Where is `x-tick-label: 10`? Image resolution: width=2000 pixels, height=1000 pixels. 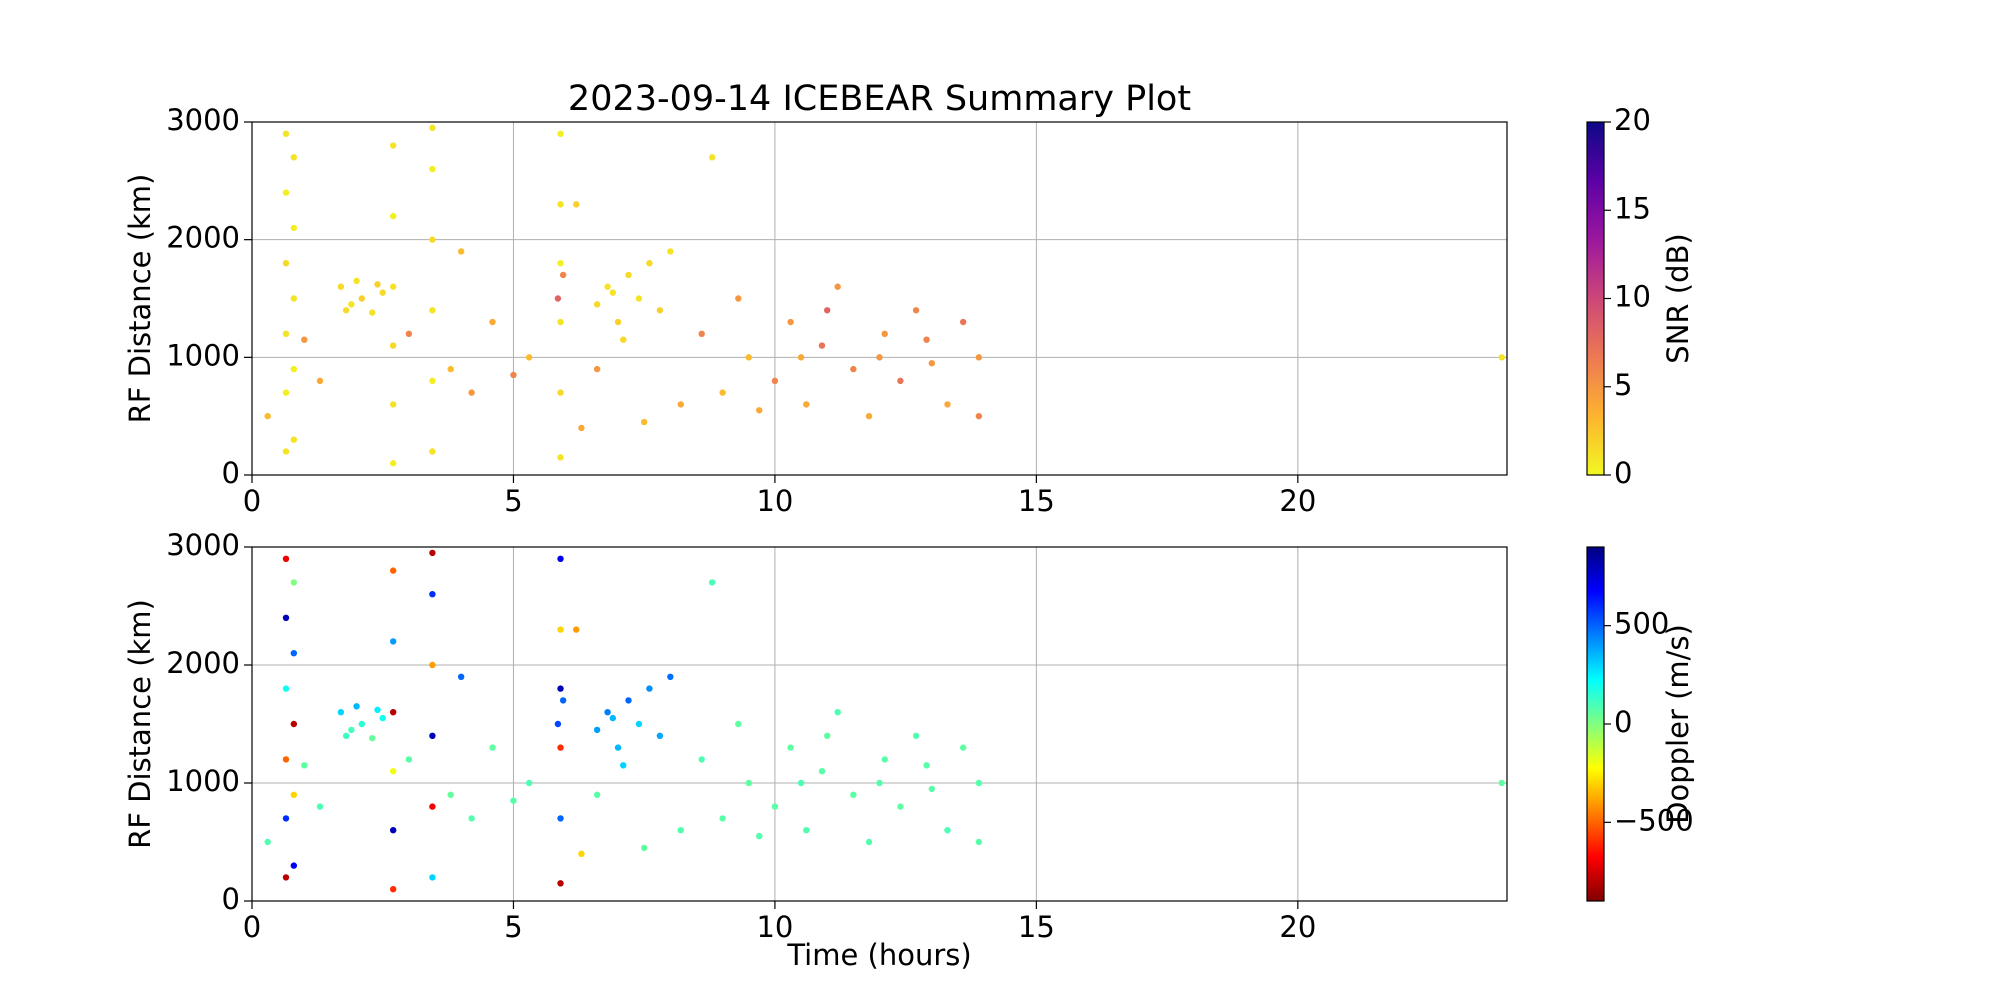
x-tick-label: 10 is located at coordinates (774, 927).